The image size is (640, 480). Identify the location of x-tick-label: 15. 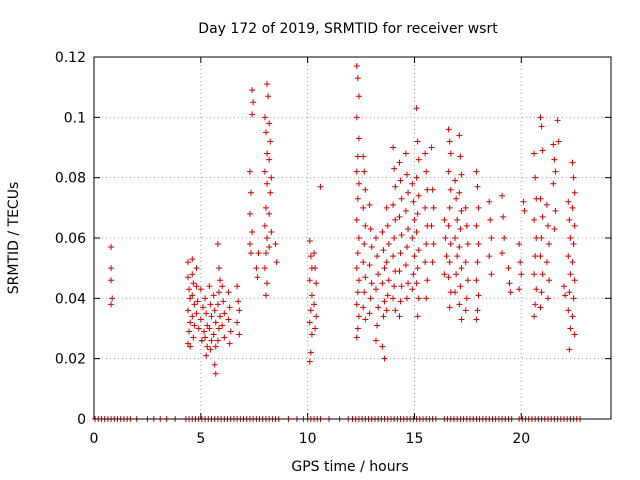
(415, 439).